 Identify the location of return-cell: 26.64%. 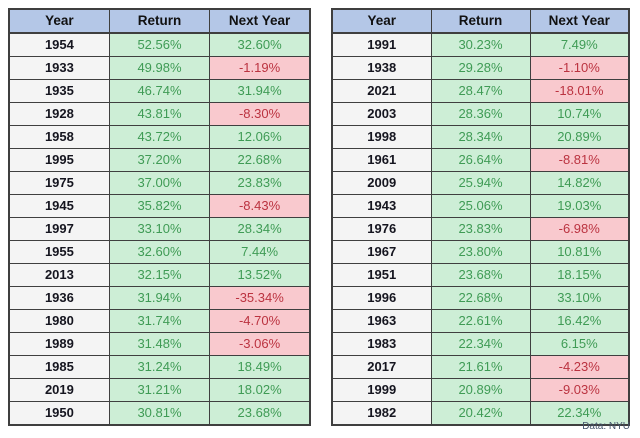
(480, 160).